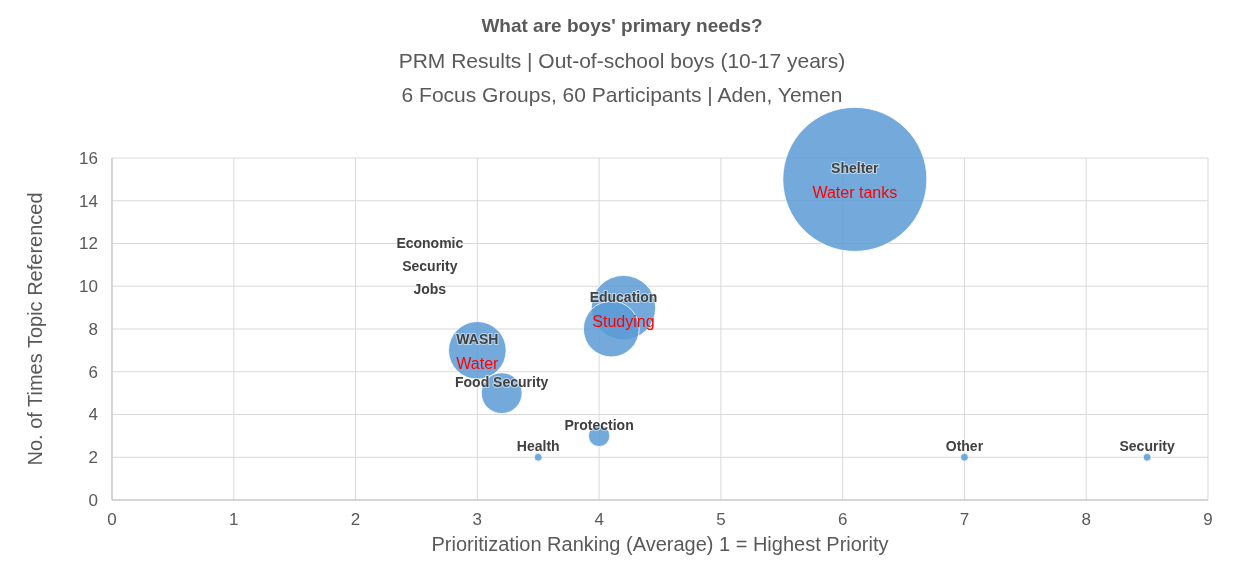 The height and width of the screenshot is (563, 1244). Describe the element at coordinates (660, 544) in the screenshot. I see `x-axis-title: Prioritization Ranking (Average) 1 = Highest Priority` at that location.